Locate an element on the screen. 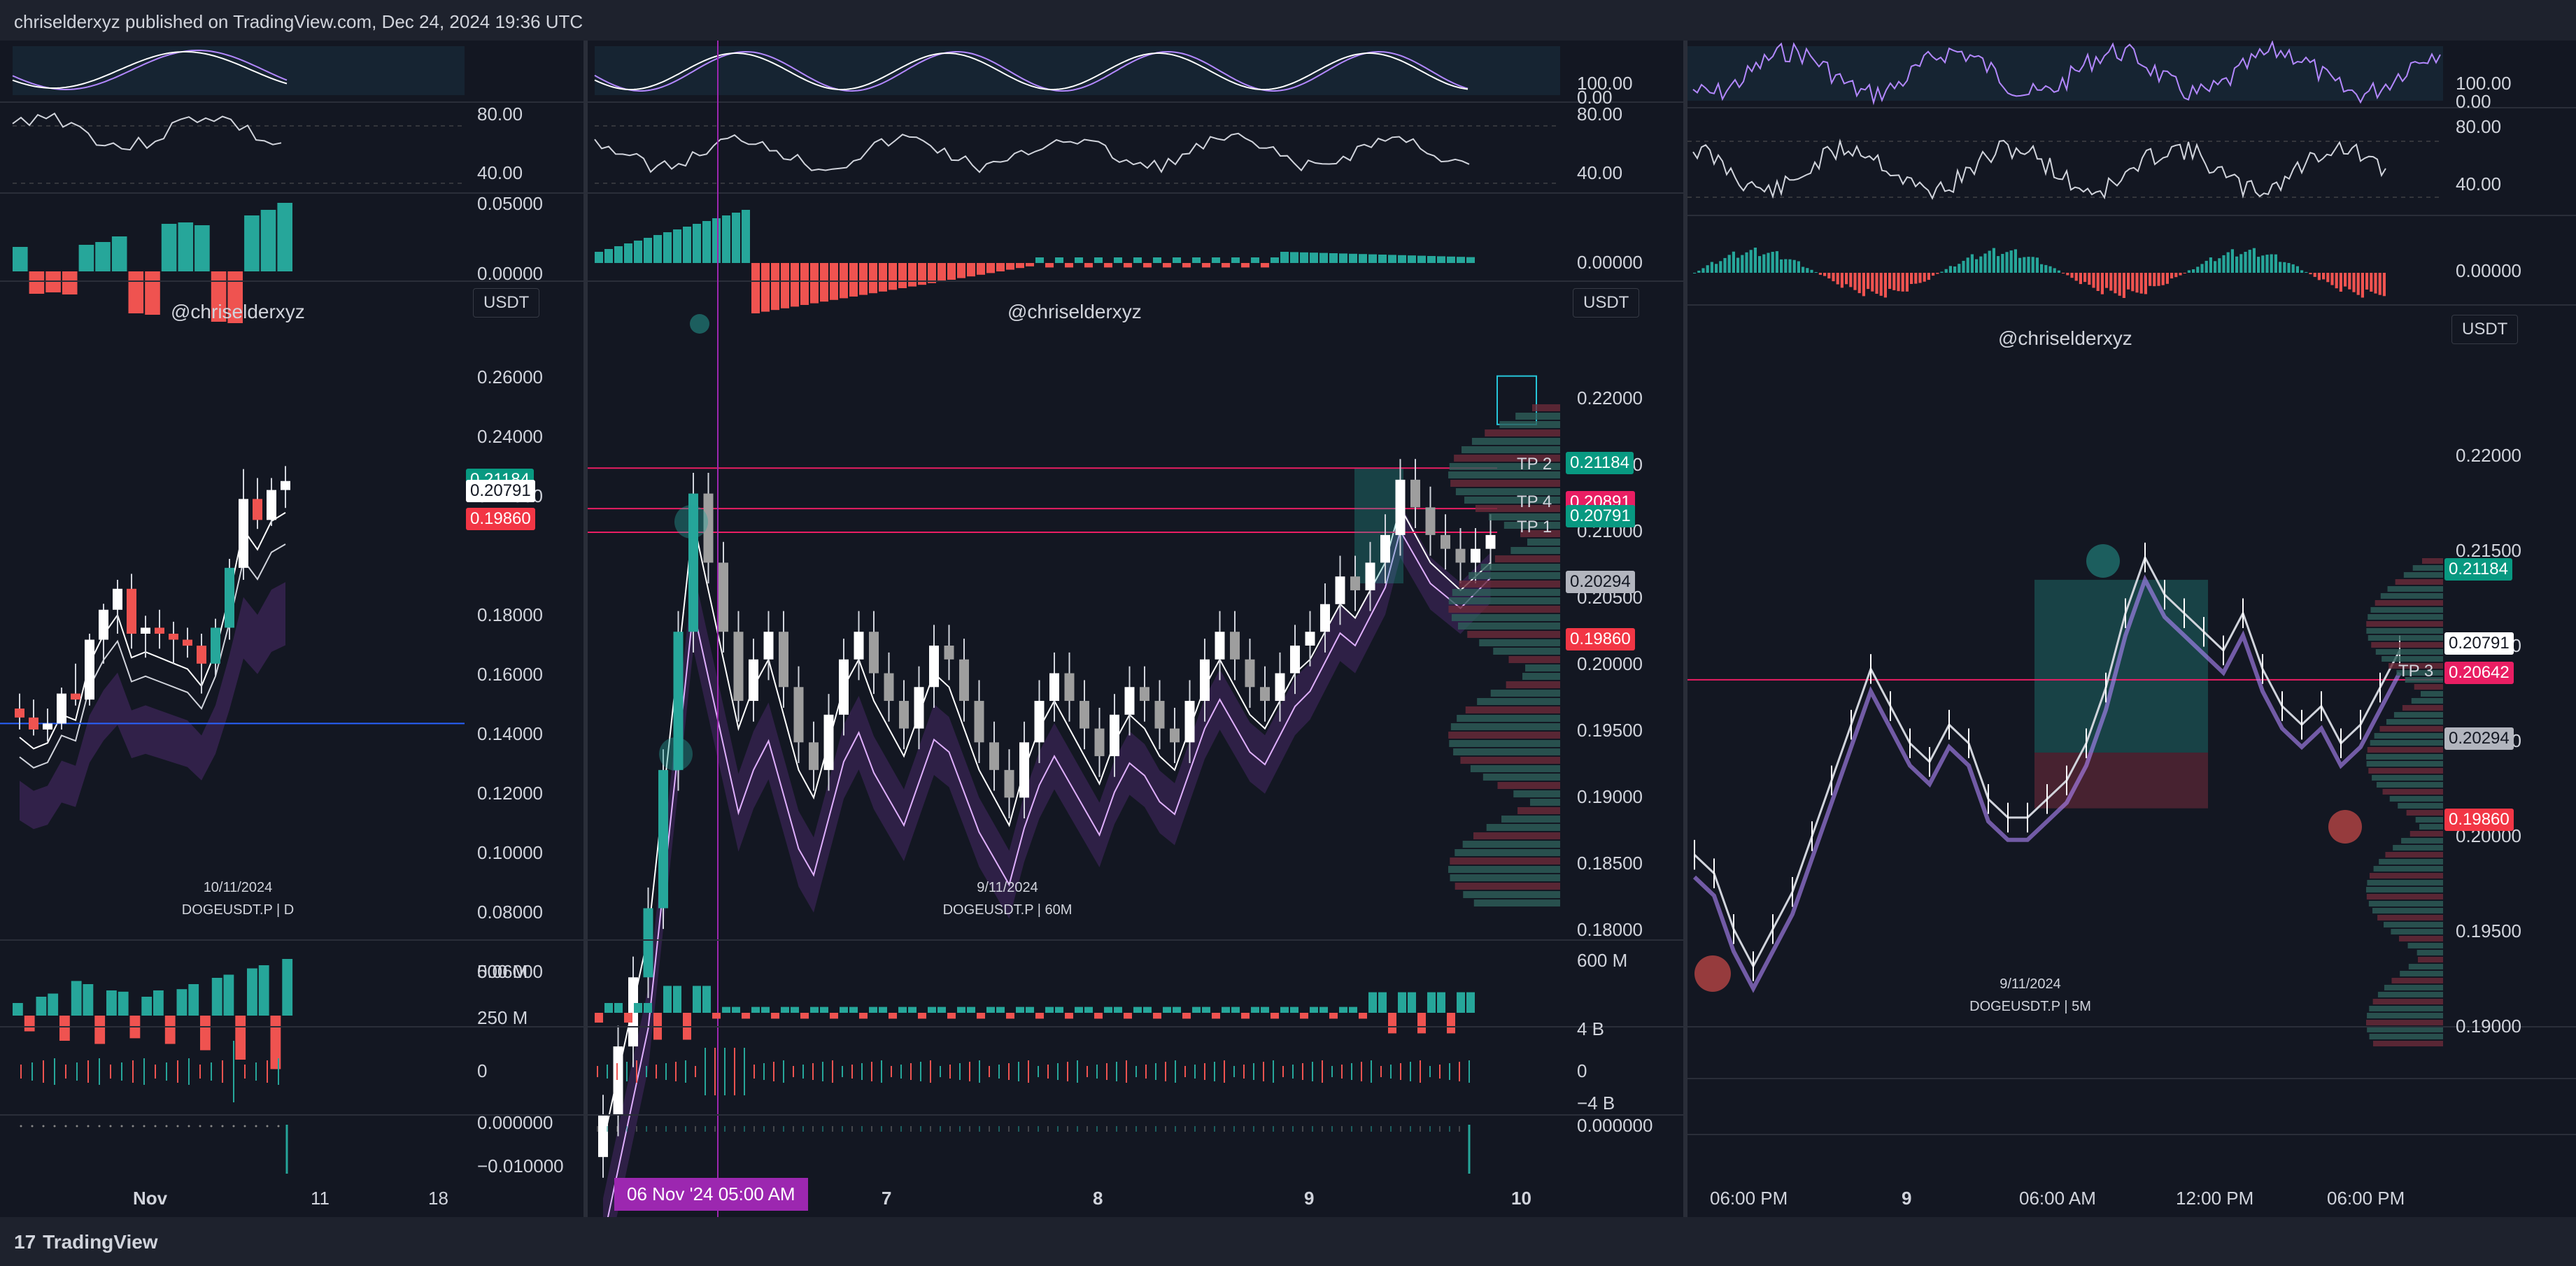 The width and height of the screenshot is (2576, 1266). price-badge: 0.19860 is located at coordinates (1600, 639).